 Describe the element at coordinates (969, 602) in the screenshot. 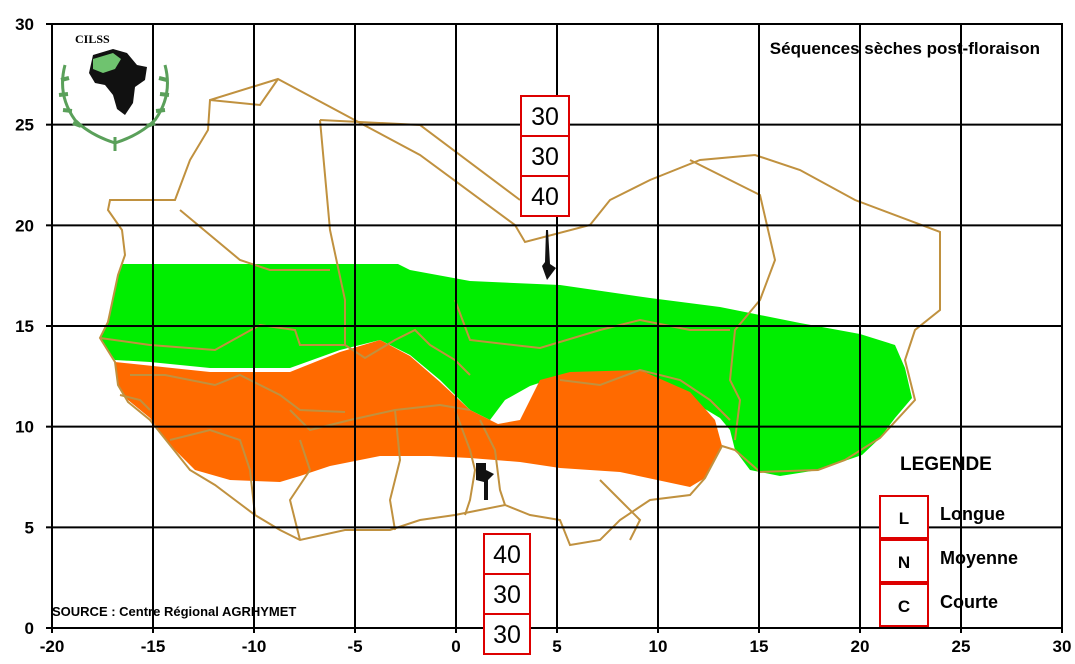

I see `legend-label: Courte` at that location.